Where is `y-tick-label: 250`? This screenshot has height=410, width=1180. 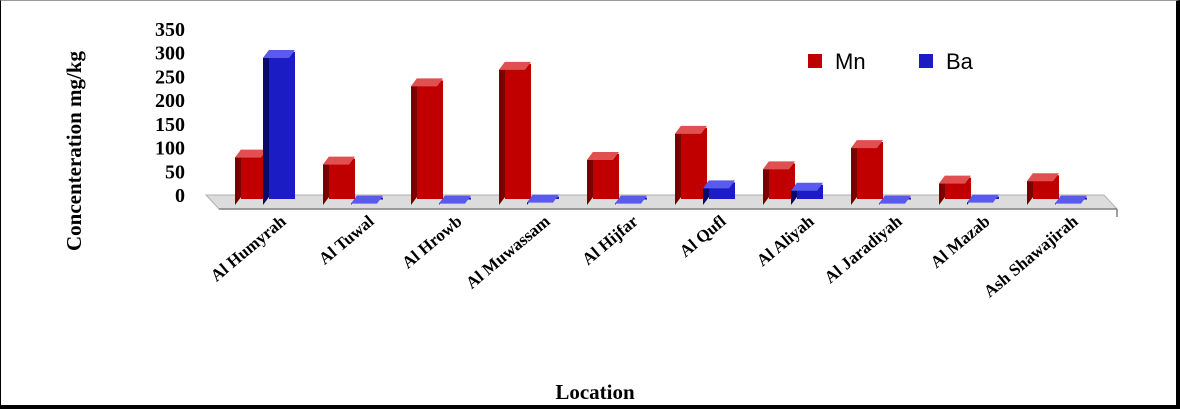
y-tick-label: 250 is located at coordinates (170, 77).